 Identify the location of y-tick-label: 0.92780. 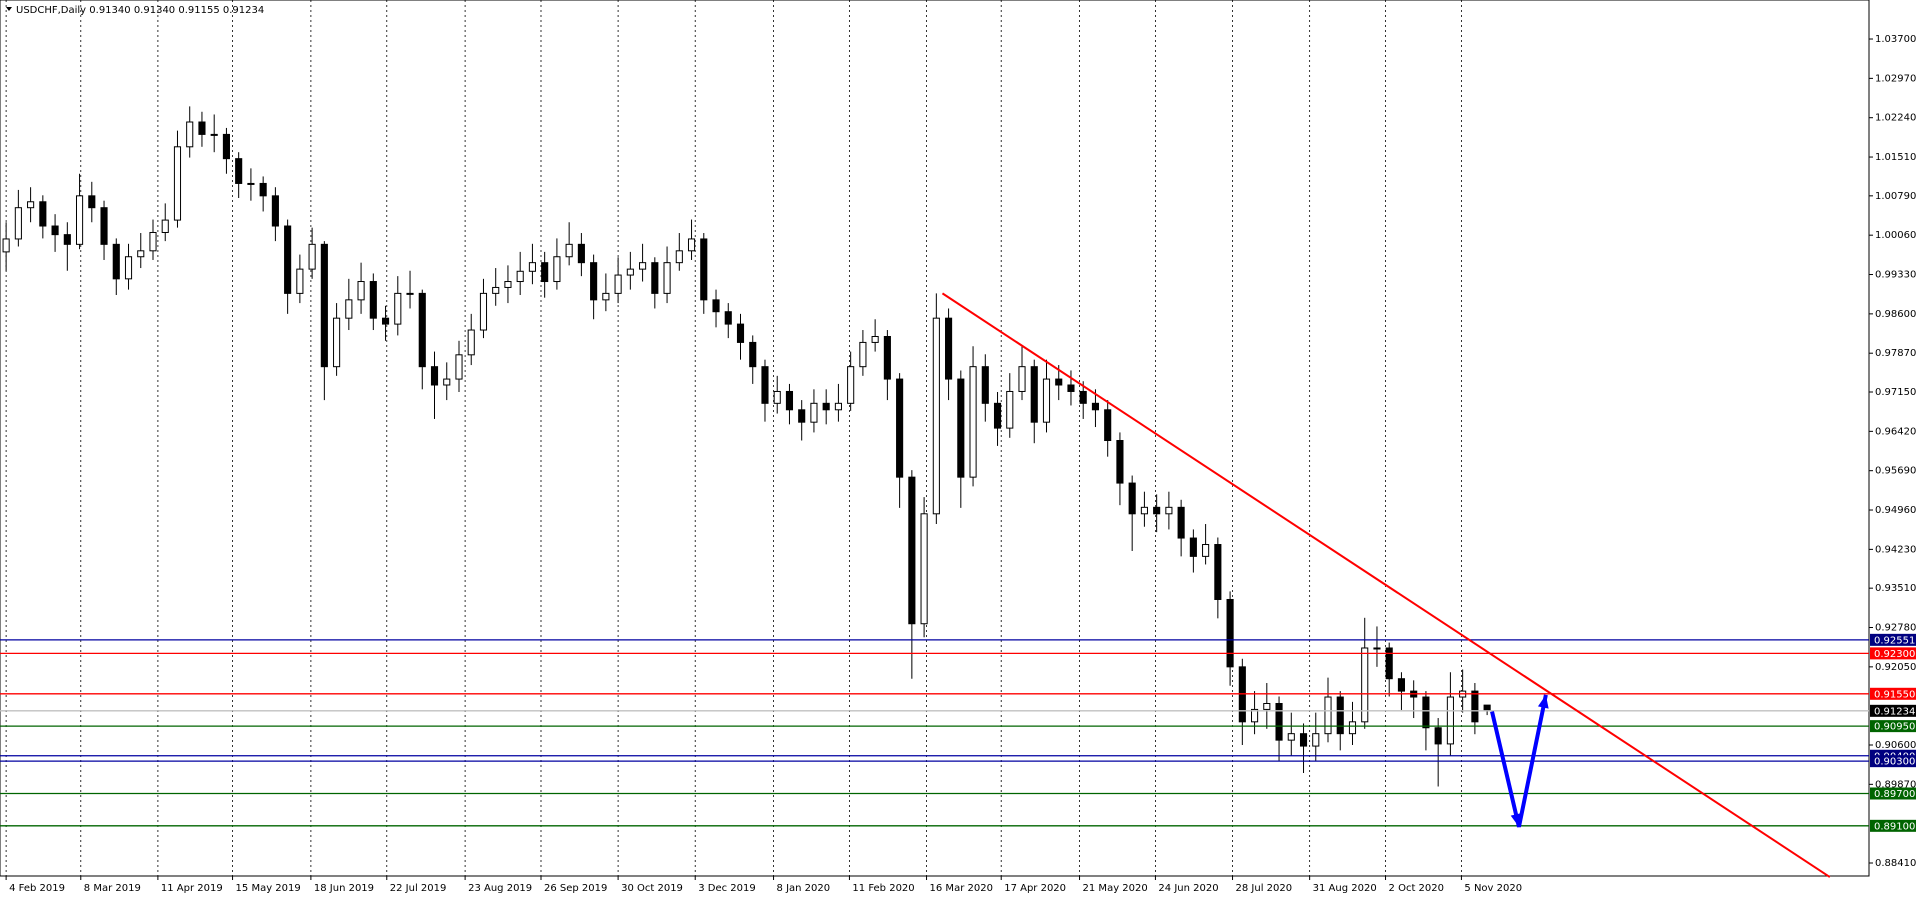
(1895, 628).